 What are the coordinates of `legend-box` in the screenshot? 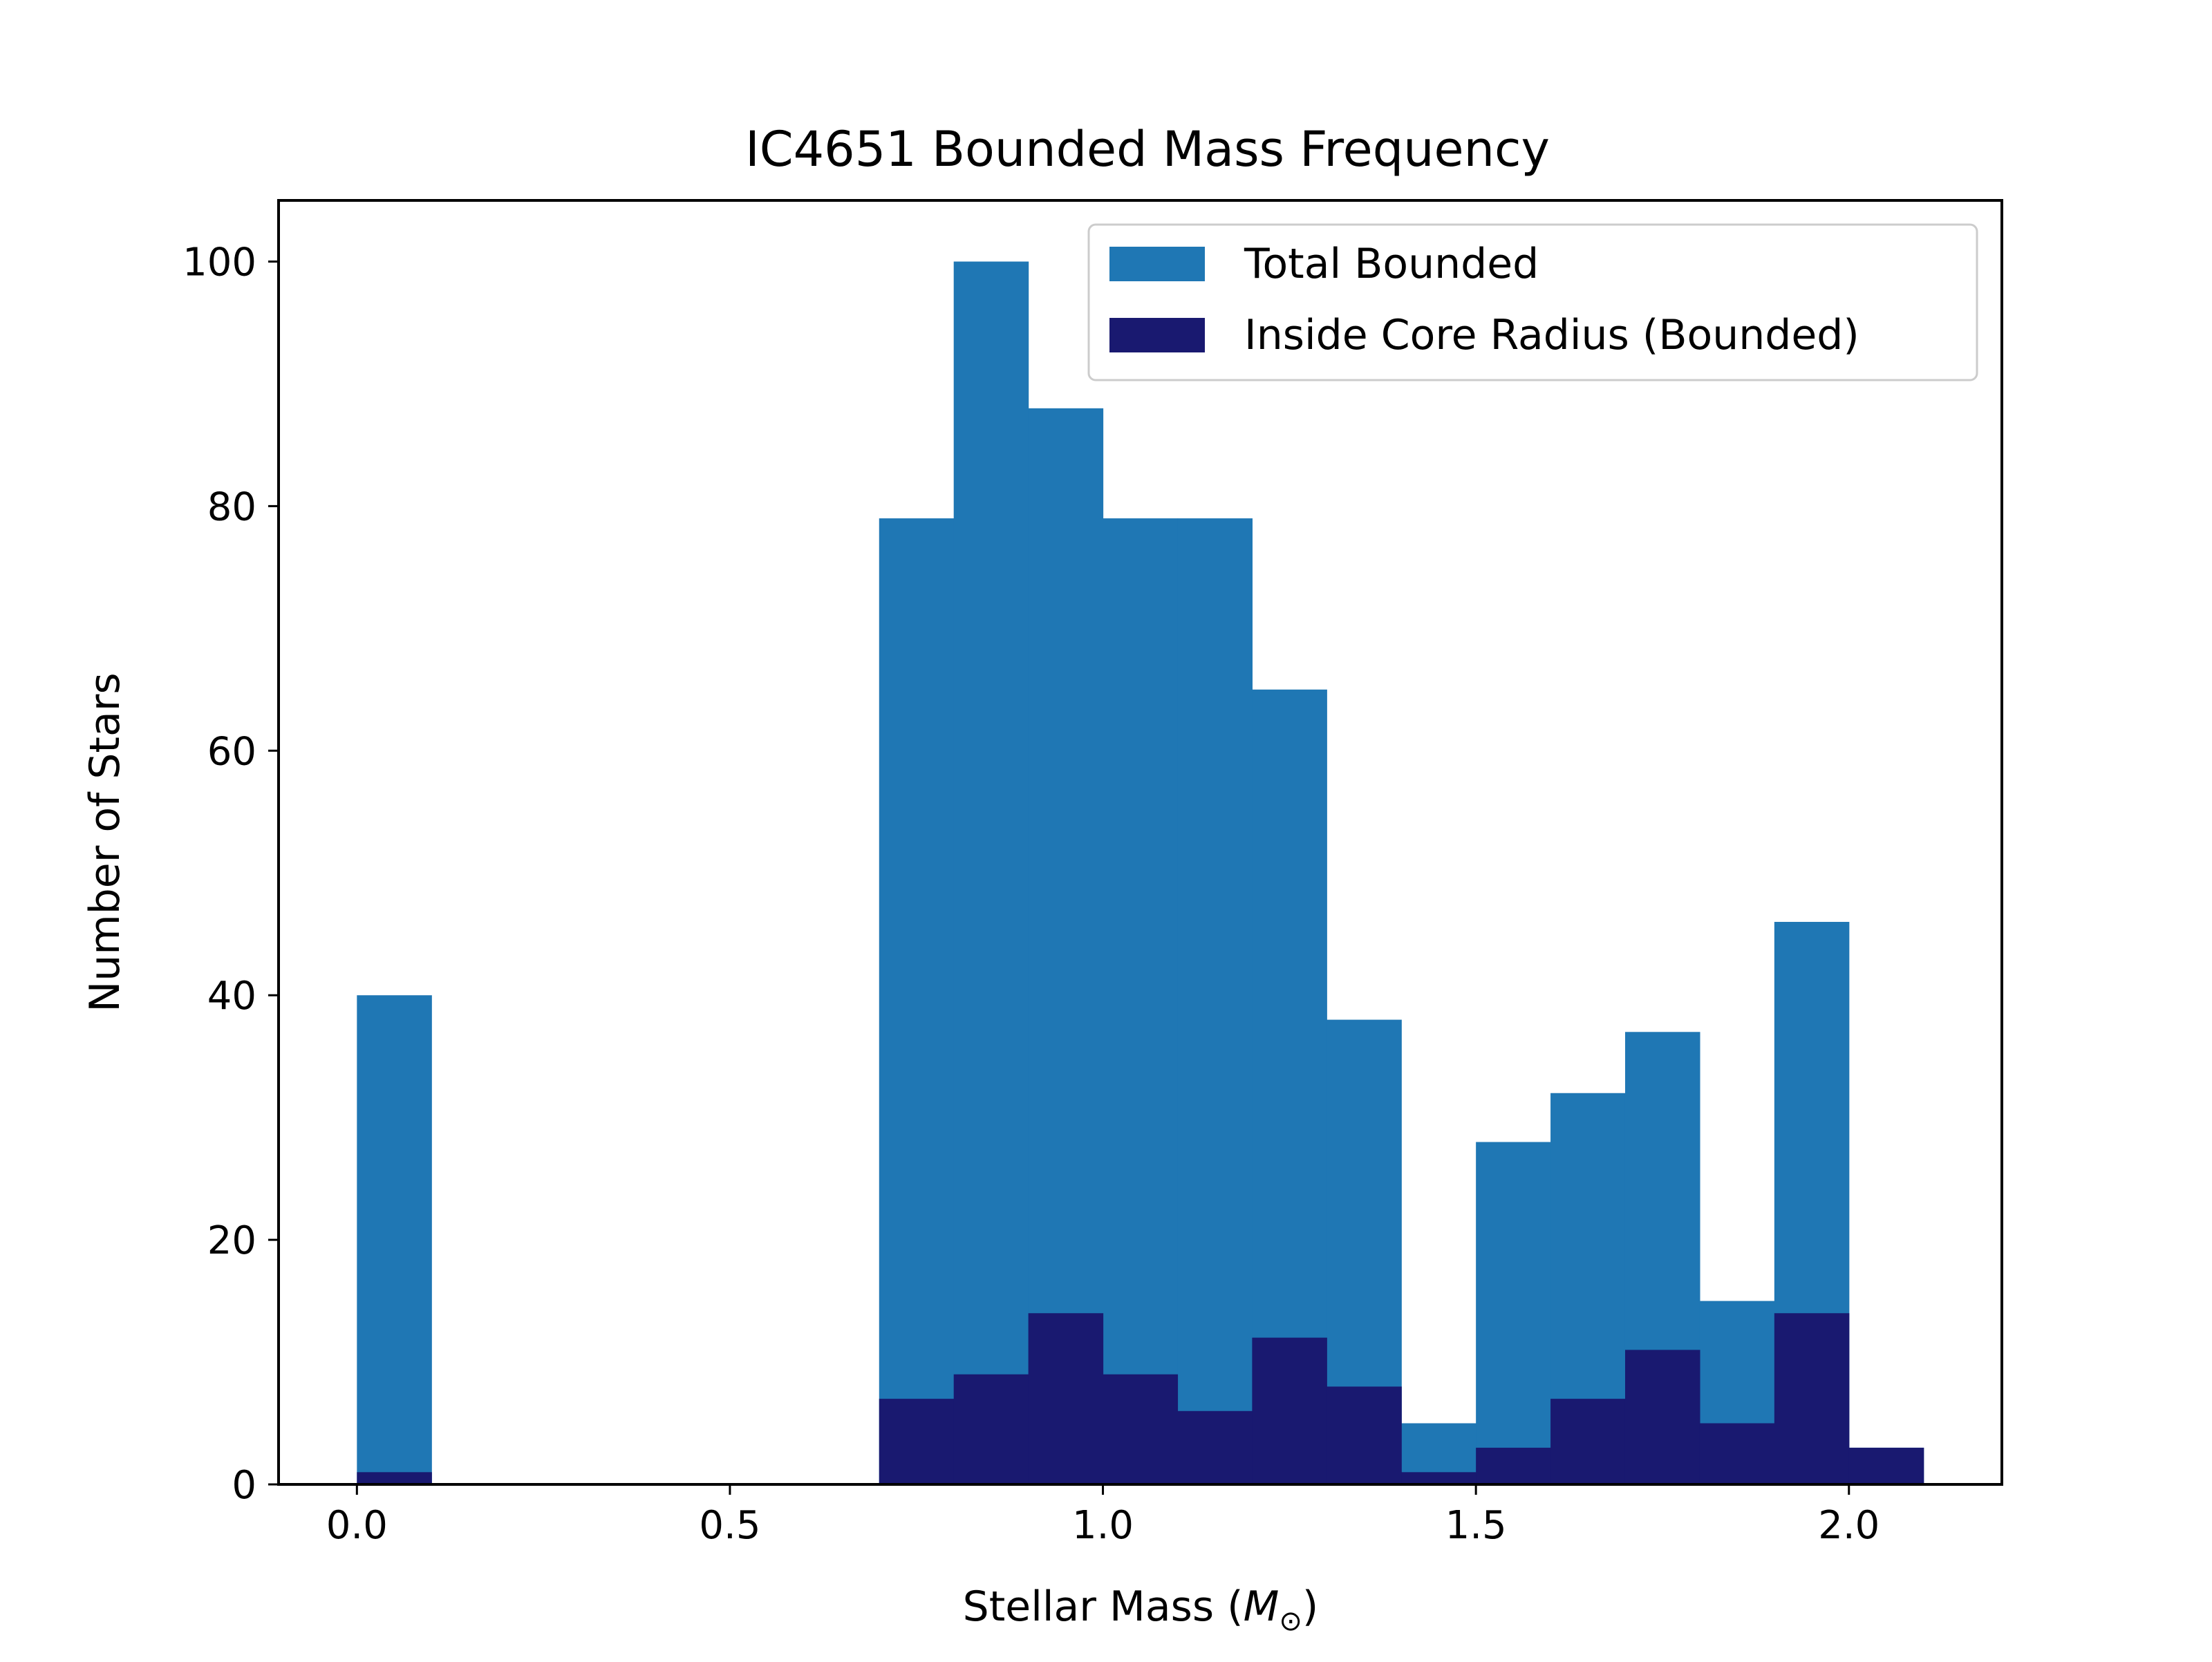 It's located at (1532, 302).